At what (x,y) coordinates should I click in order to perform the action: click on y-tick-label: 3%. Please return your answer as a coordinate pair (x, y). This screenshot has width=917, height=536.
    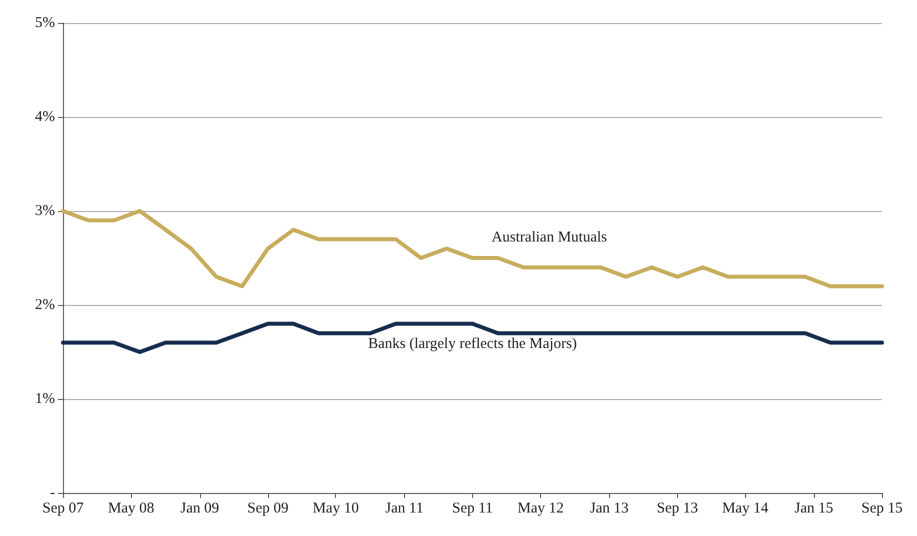
    Looking at the image, I should click on (45, 211).